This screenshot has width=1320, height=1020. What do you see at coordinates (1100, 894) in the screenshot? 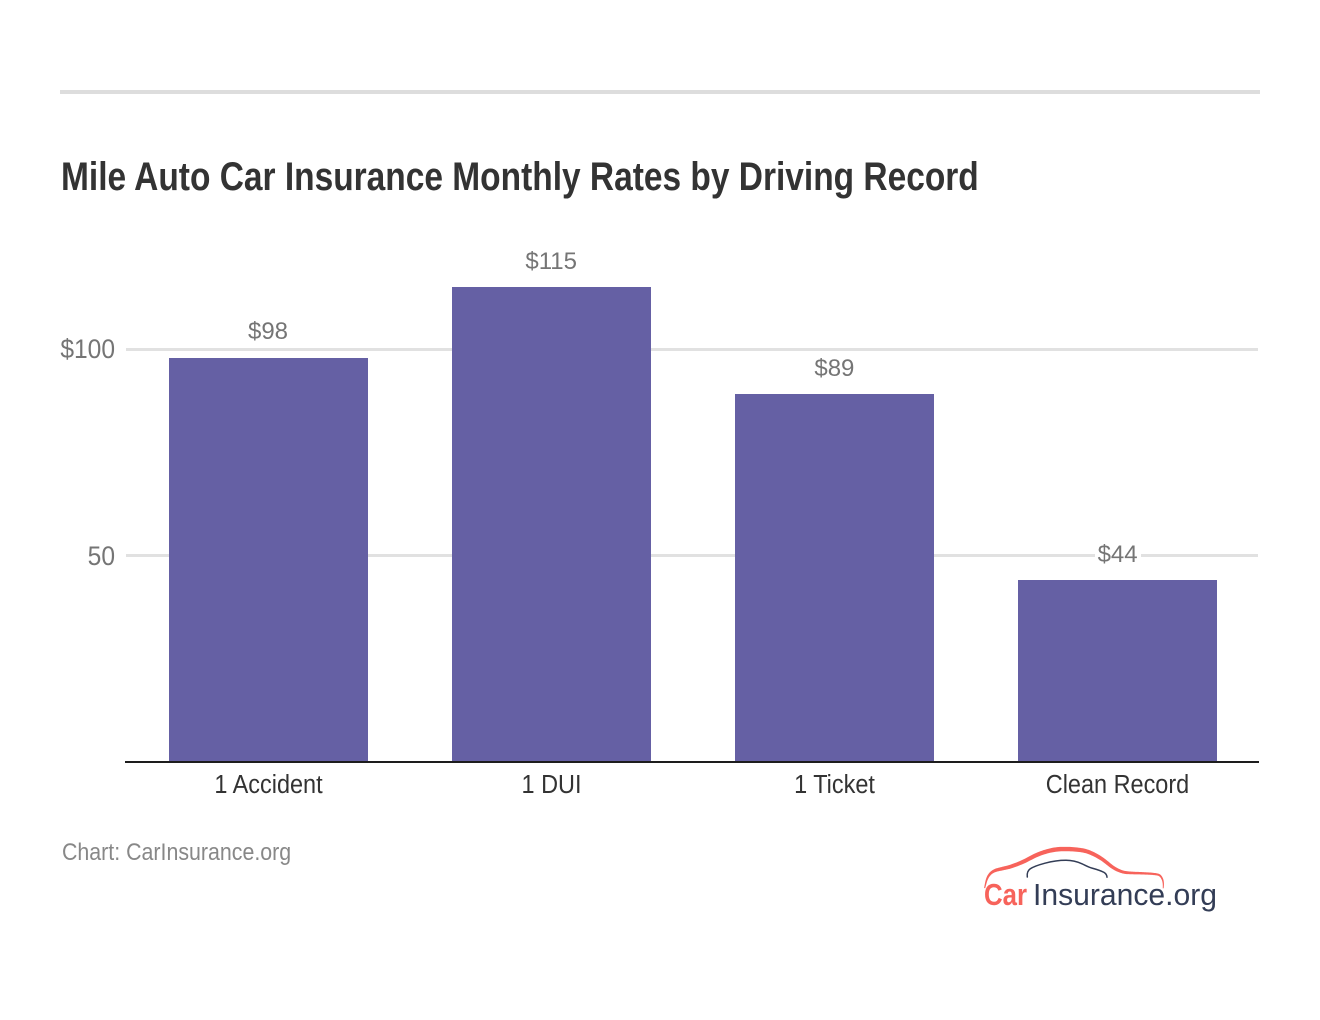
I see `svg-text:CarInsurance.org: Car Insurance.org` at bounding box center [1100, 894].